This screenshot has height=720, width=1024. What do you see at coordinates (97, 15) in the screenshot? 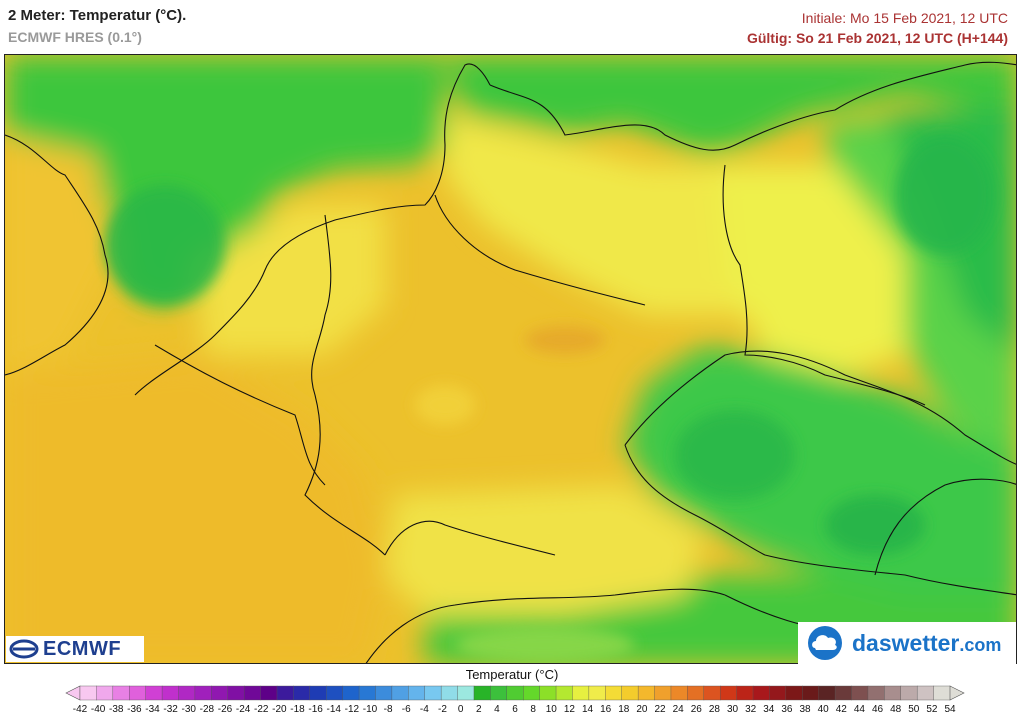
I see `map-title: 2 Meter: Temperatur (°C).` at bounding box center [97, 15].